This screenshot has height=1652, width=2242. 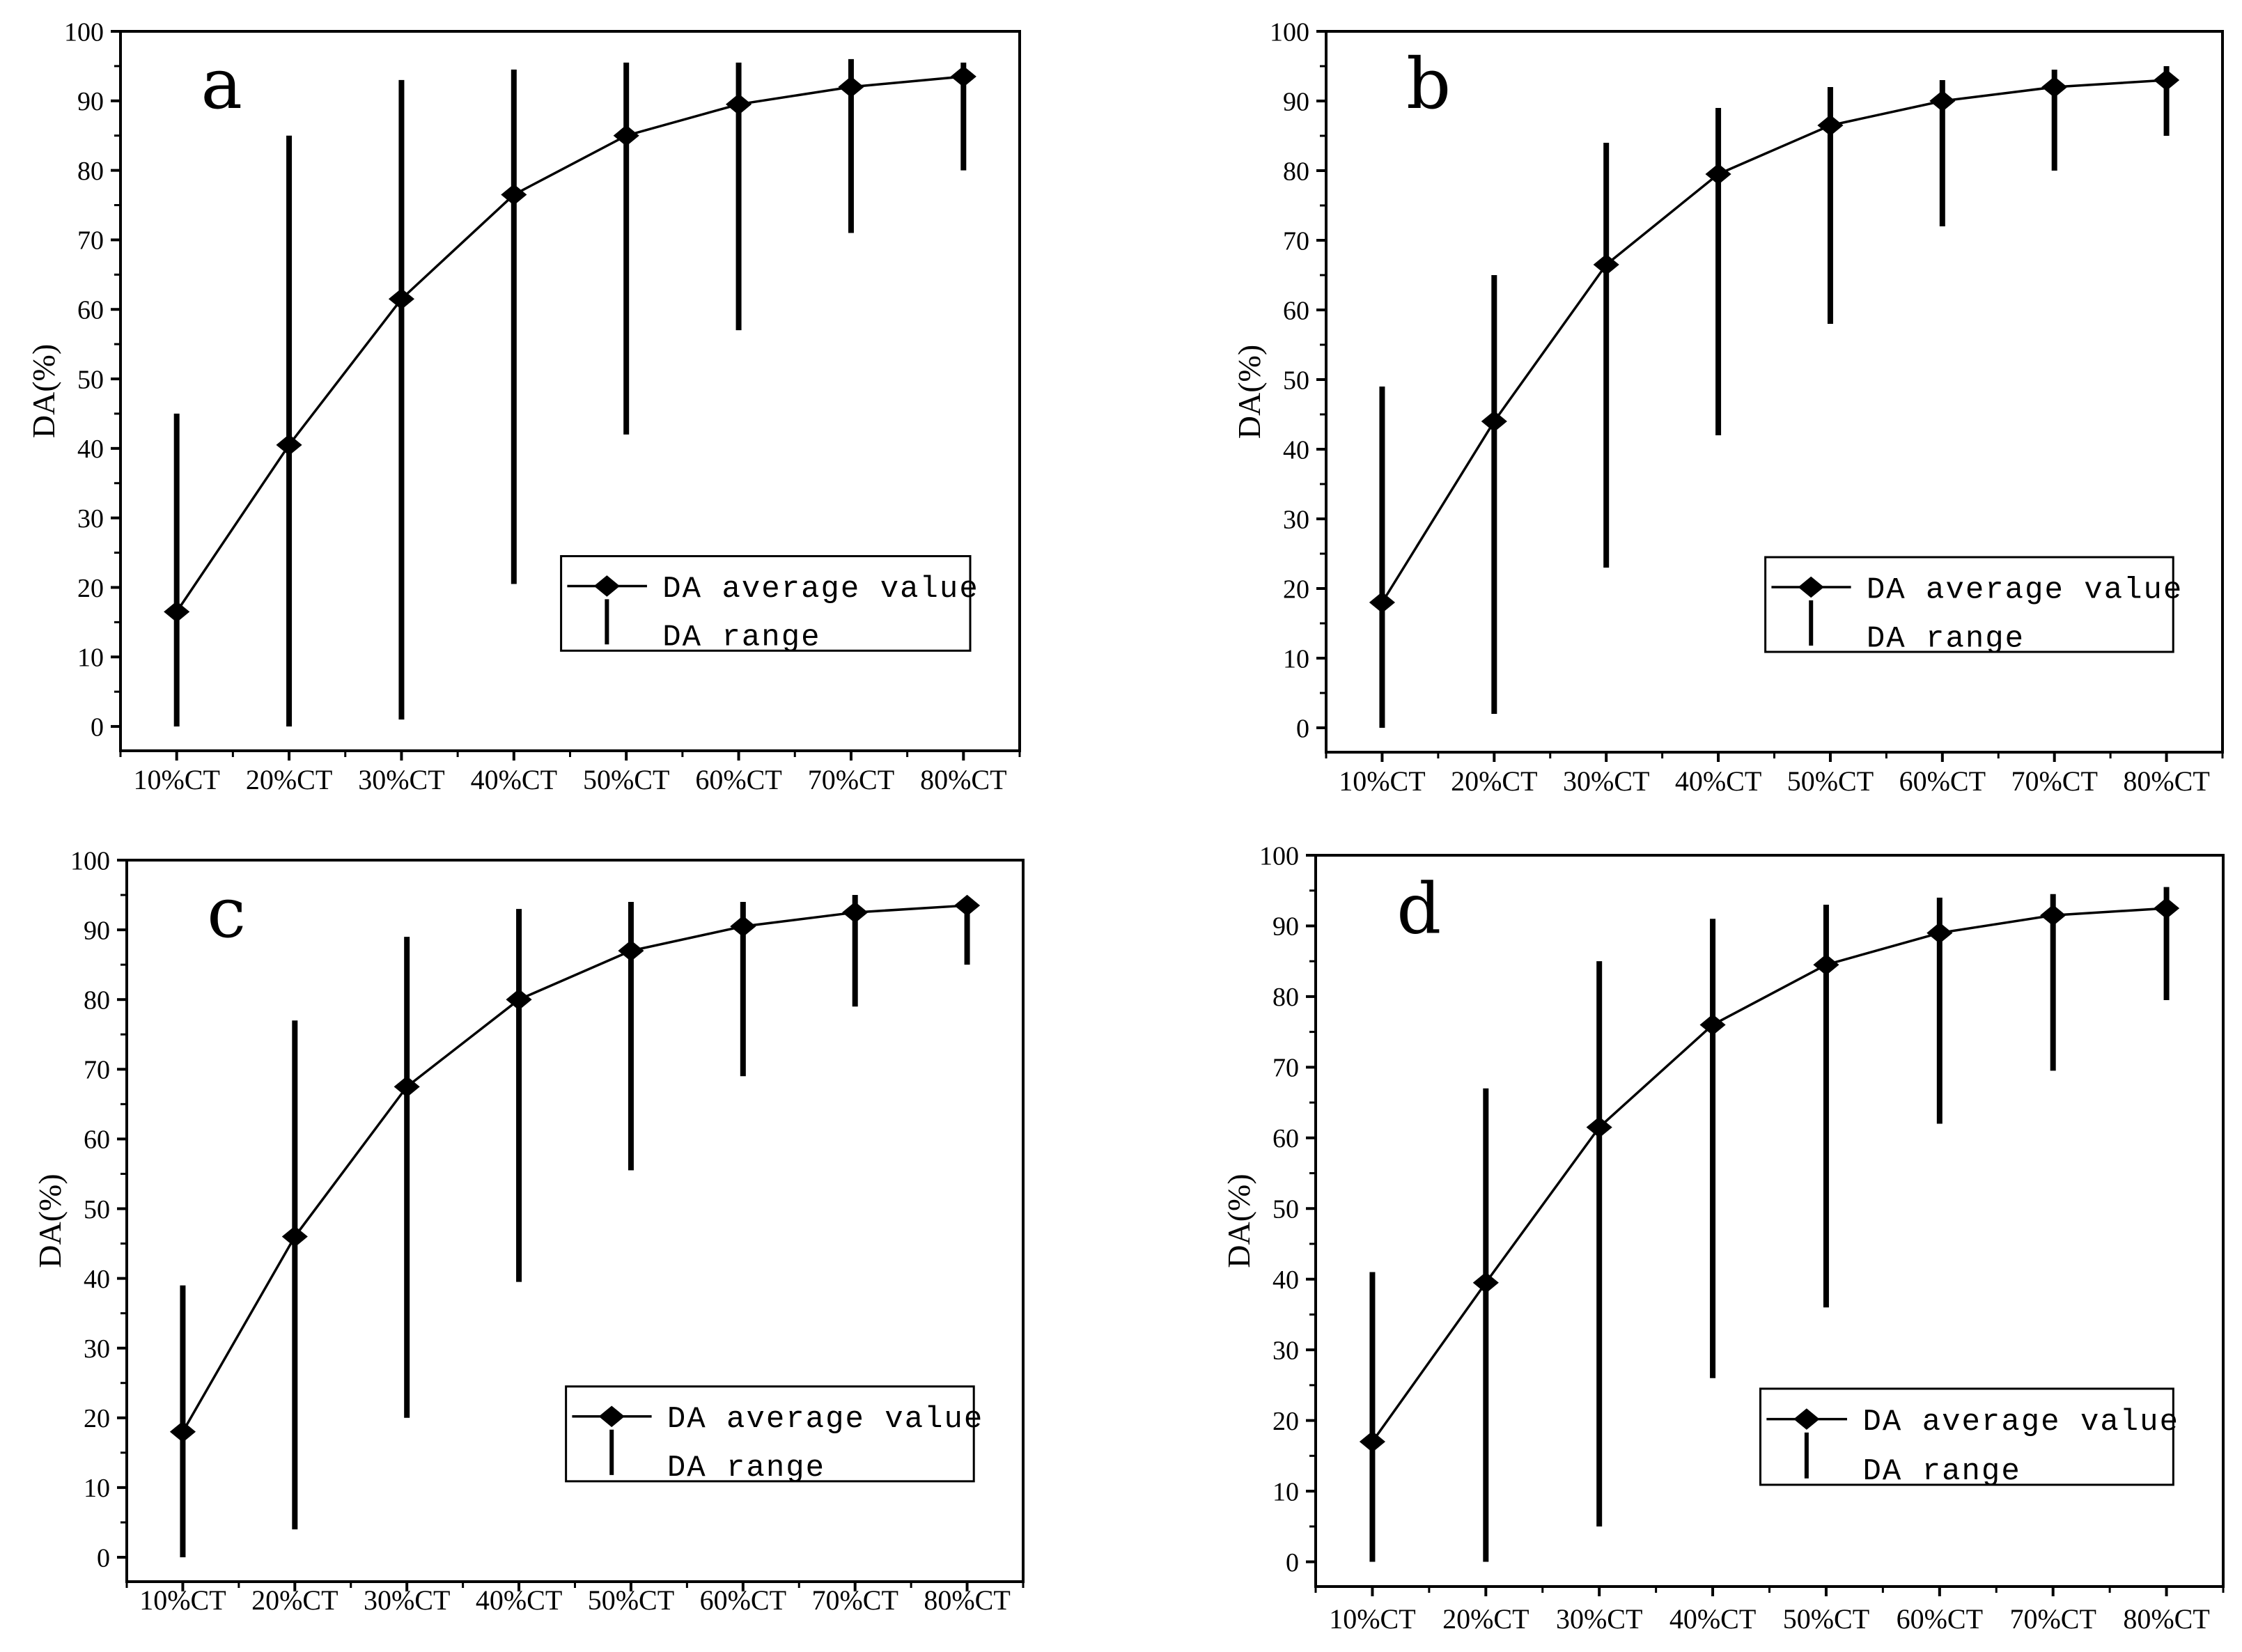 What do you see at coordinates (1285, 1210) in the screenshot?
I see `y-tick-label-d: 50` at bounding box center [1285, 1210].